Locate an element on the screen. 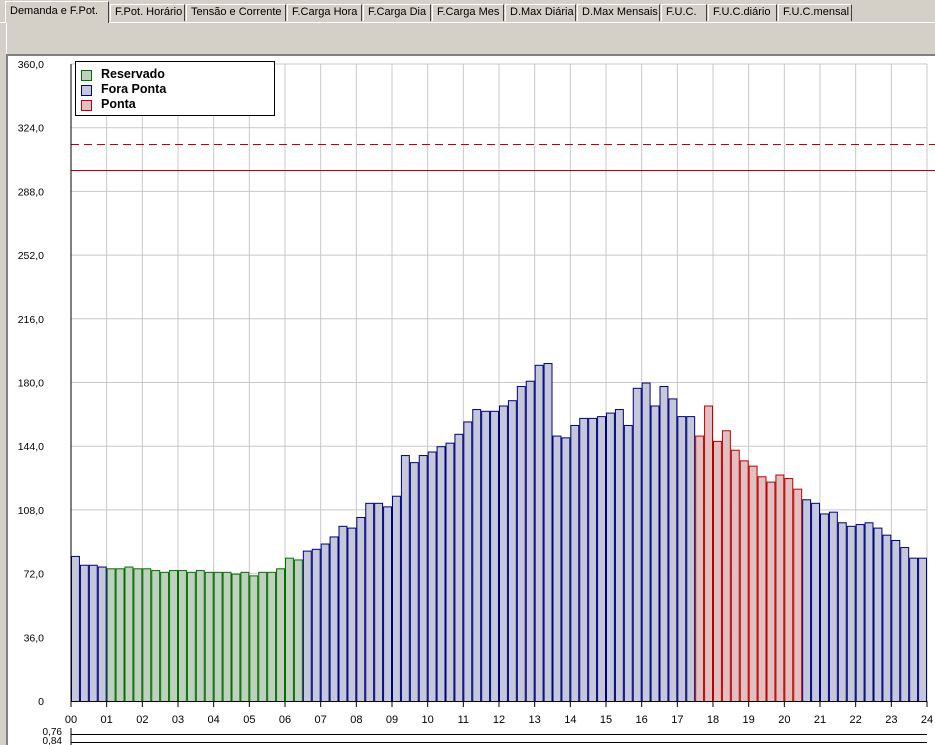 The width and height of the screenshot is (935, 745). x-tick-label: 03 is located at coordinates (178, 720).